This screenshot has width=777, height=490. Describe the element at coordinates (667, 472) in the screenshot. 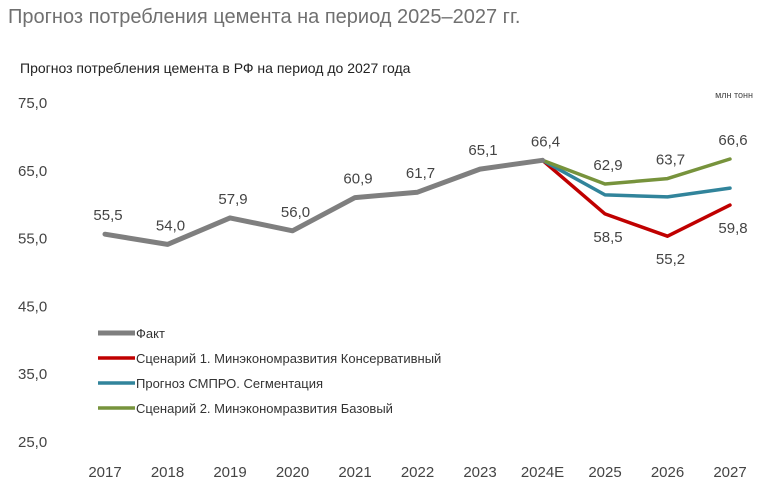

I see `x-tick-label: 2026` at that location.